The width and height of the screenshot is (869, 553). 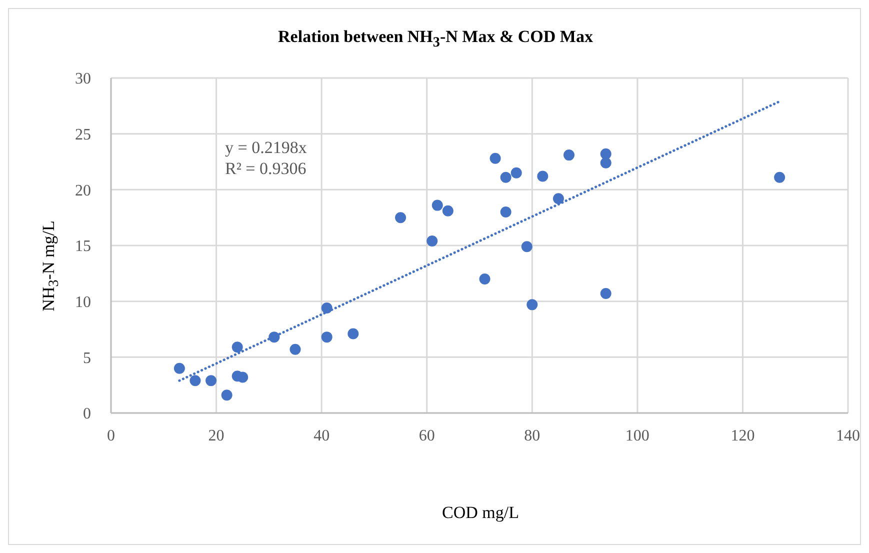 What do you see at coordinates (83, 191) in the screenshot?
I see `y-tick-label: 20` at bounding box center [83, 191].